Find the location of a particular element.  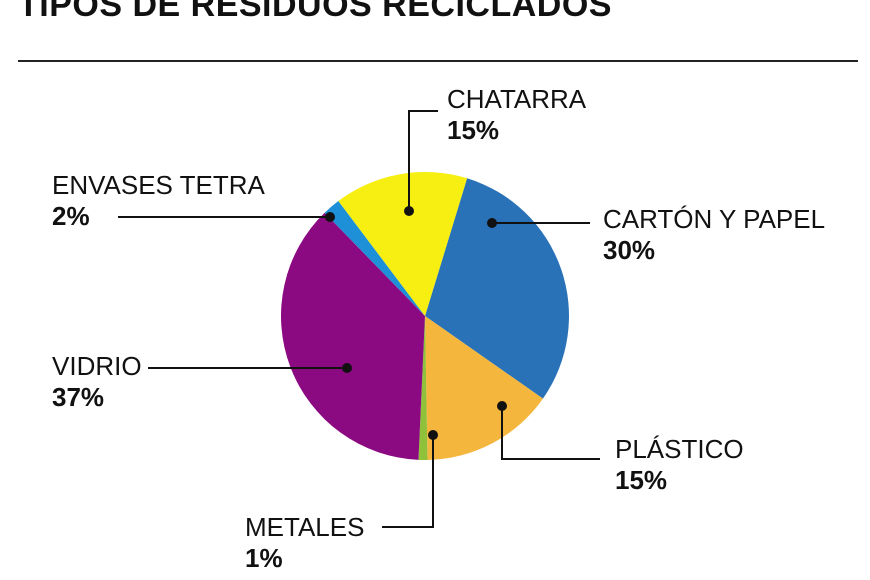

slice-label-plastico: PLÁSTICO is located at coordinates (679, 449).